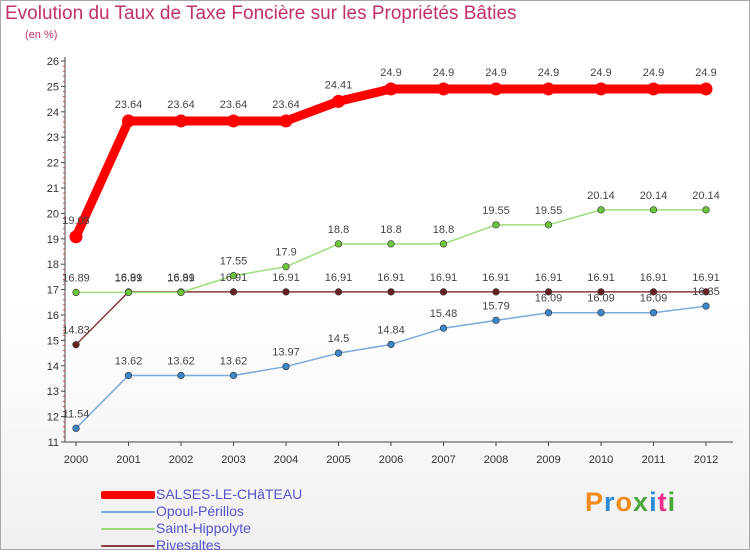 This screenshot has width=750, height=555. What do you see at coordinates (338, 460) in the screenshot?
I see `x-tick-label: 2005` at bounding box center [338, 460].